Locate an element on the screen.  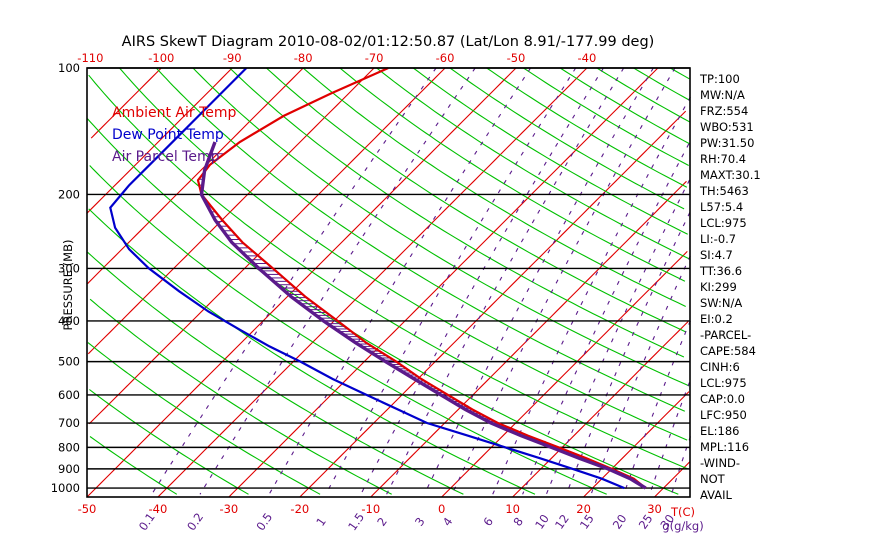
stat-line: SW:N/A is located at coordinates (721, 303).